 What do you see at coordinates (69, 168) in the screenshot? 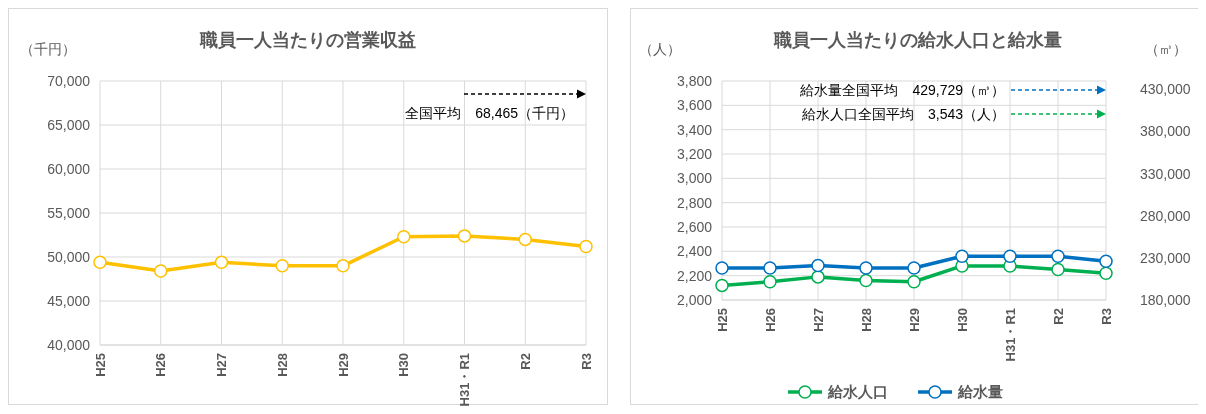
I see `y-tick-label: 60,000` at bounding box center [69, 168].